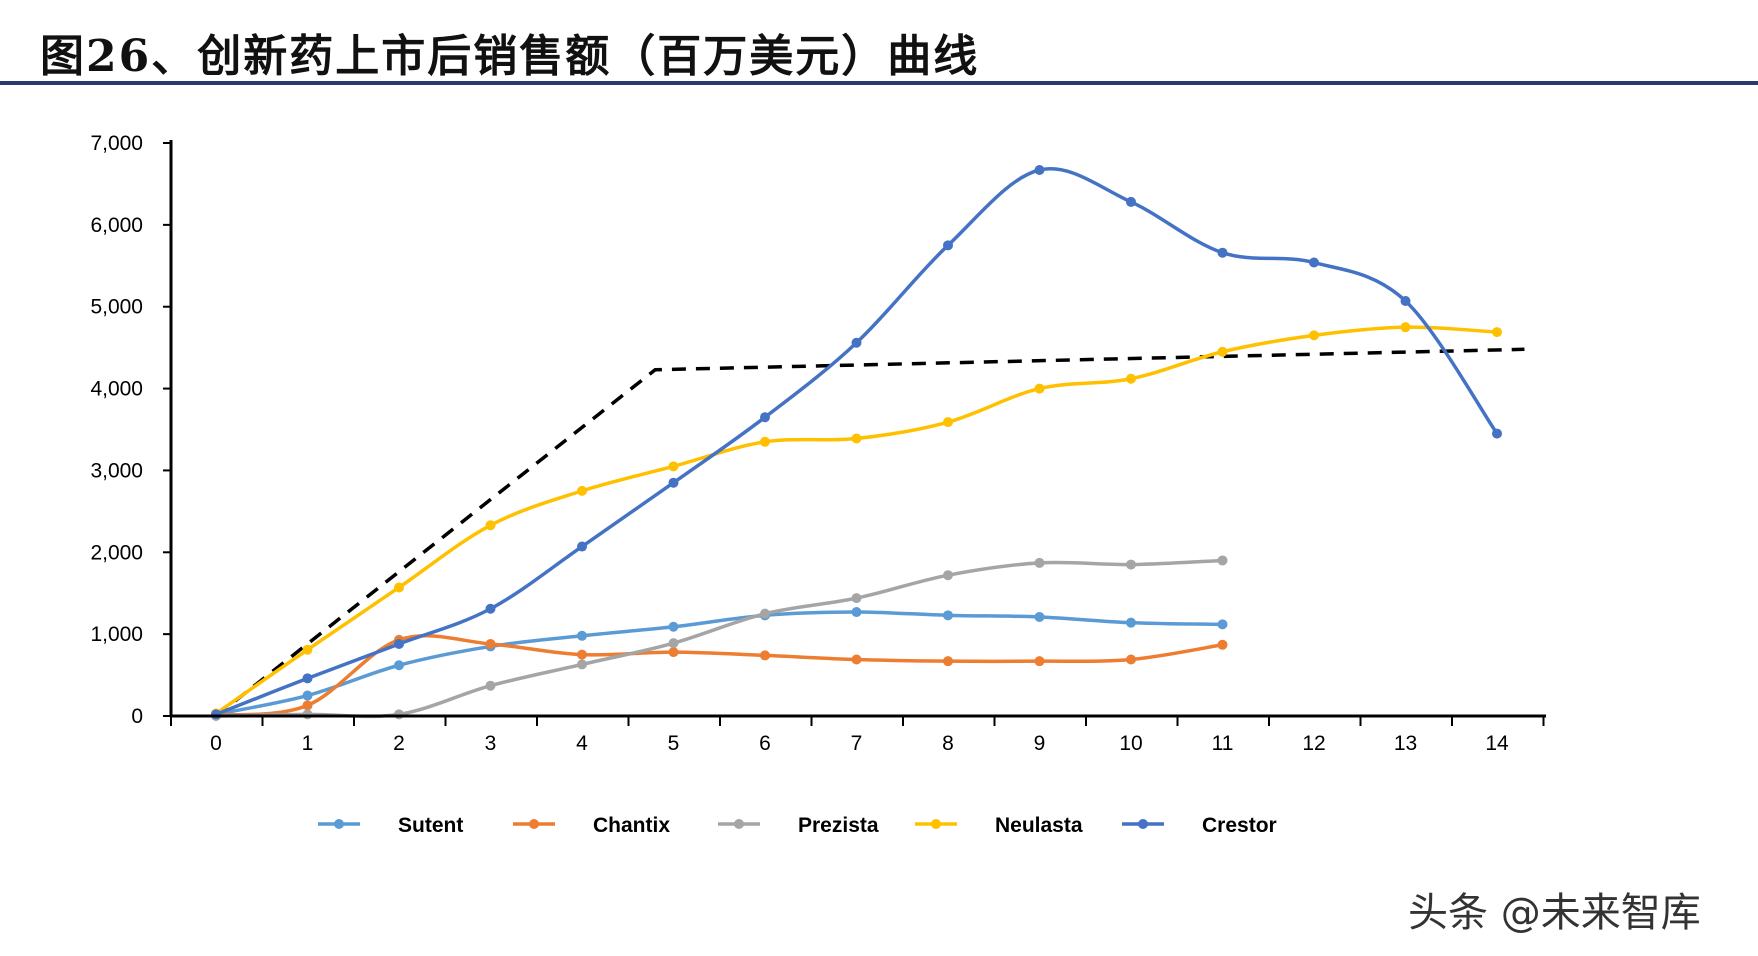 This screenshot has height=956, width=1758. I want to click on x-tick-label: 7, so click(857, 743).